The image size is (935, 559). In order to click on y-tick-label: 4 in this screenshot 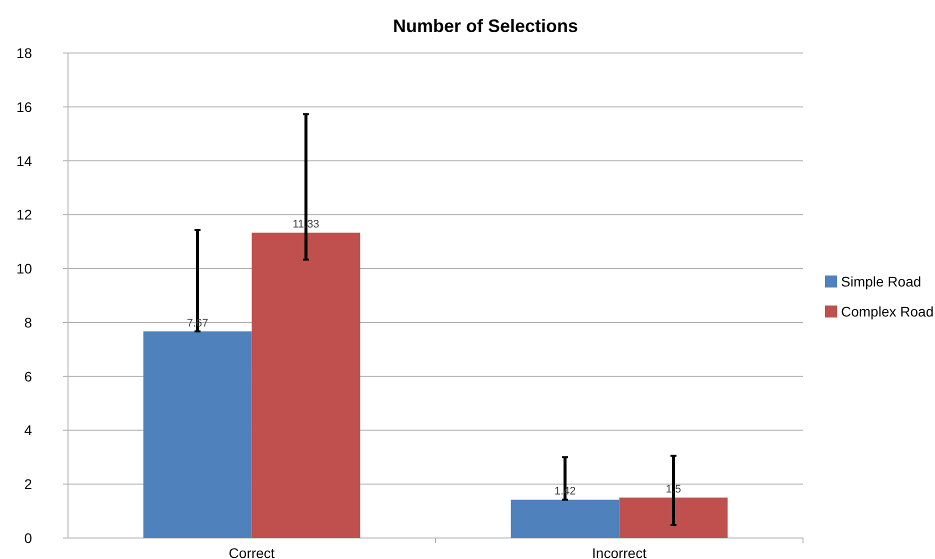, I will do `click(28, 430)`.